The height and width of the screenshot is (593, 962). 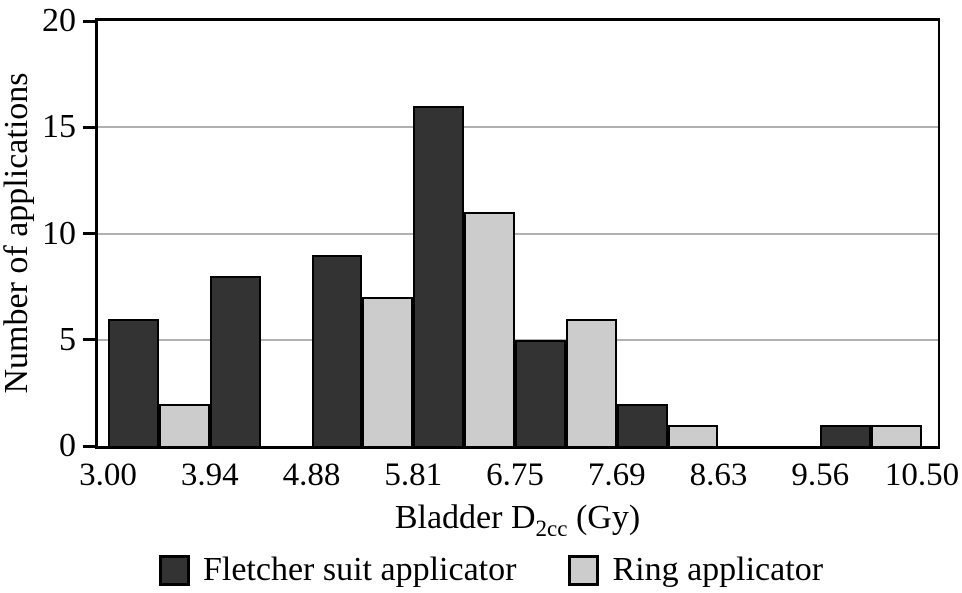 What do you see at coordinates (616, 475) in the screenshot?
I see `x-tick-label-7.69: 7.69` at bounding box center [616, 475].